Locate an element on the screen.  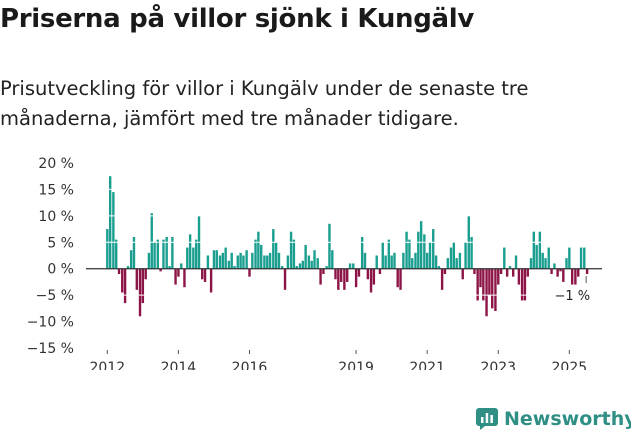
x-tick-label: 2021 is located at coordinates (427, 365).